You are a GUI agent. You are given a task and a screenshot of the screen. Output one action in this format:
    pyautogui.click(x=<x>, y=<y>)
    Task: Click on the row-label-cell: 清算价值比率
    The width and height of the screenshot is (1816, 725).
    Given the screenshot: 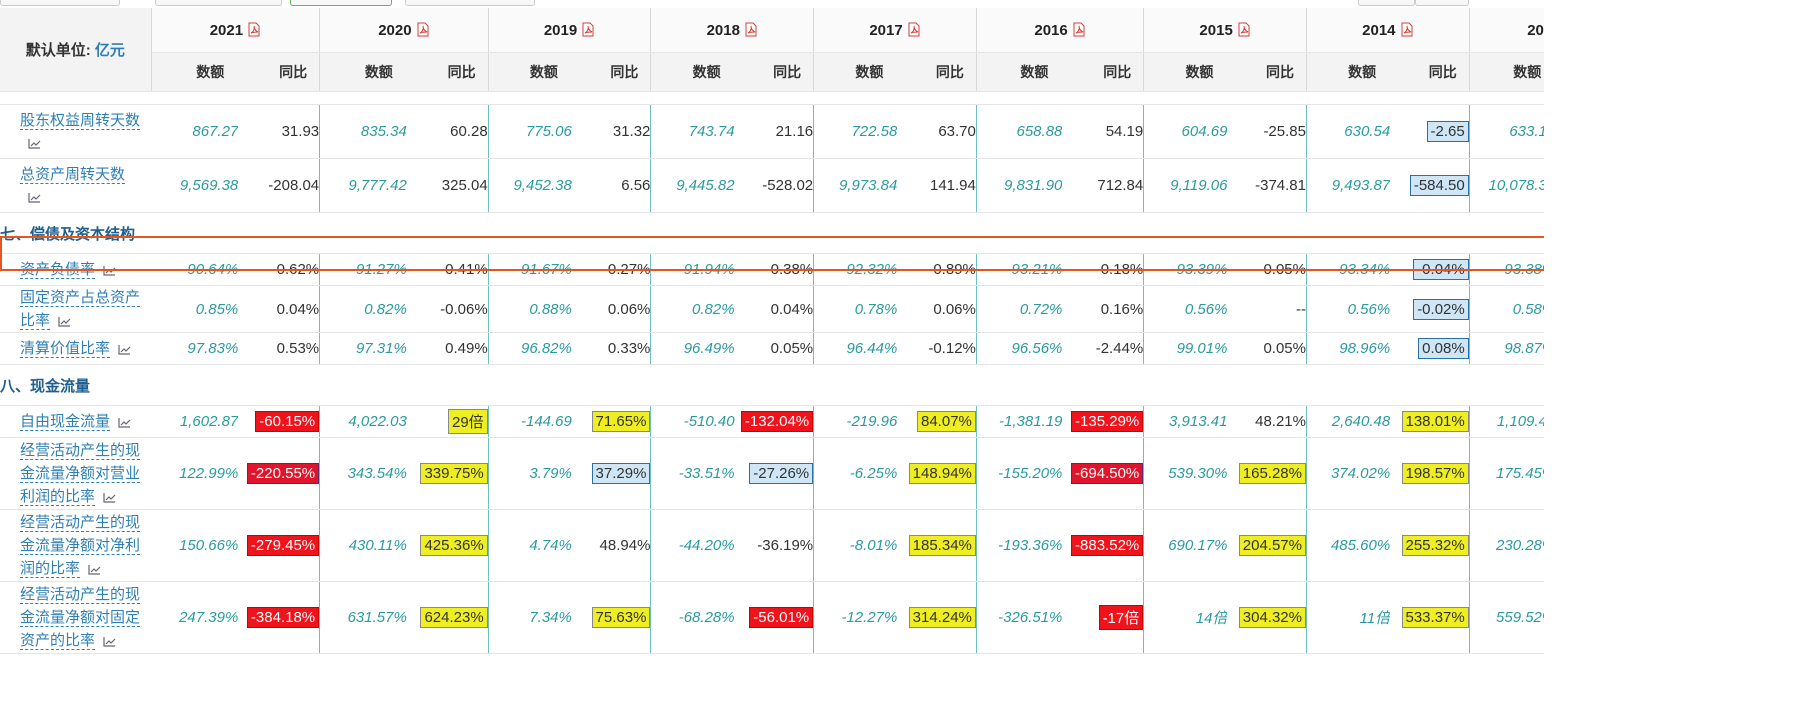 What is the action you would take?
    pyautogui.click(x=76, y=348)
    